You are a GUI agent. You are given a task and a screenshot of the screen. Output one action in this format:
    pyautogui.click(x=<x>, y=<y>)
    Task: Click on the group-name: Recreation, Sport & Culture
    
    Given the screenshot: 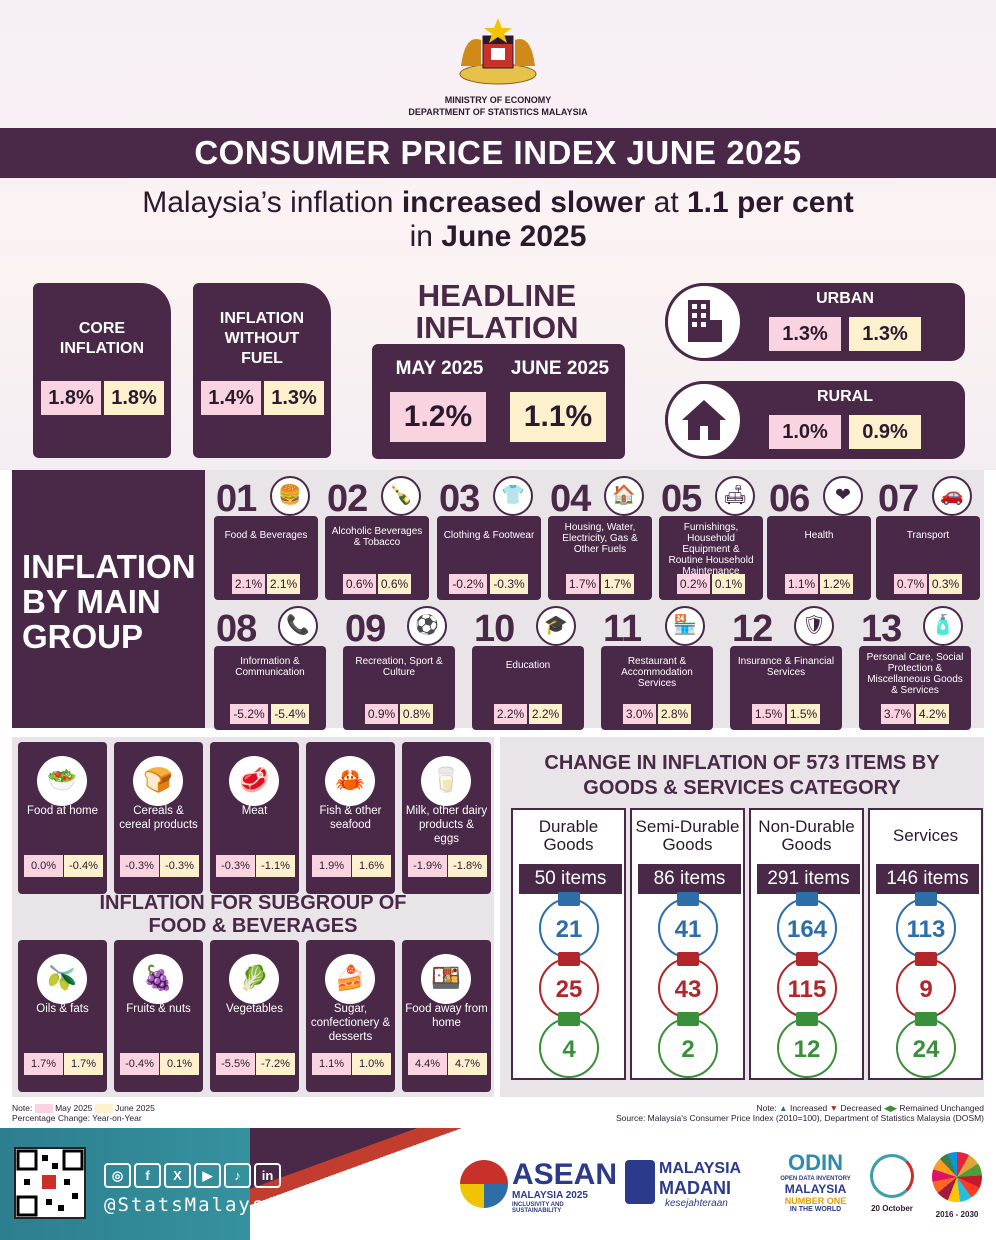 What is the action you would take?
    pyautogui.click(x=399, y=667)
    